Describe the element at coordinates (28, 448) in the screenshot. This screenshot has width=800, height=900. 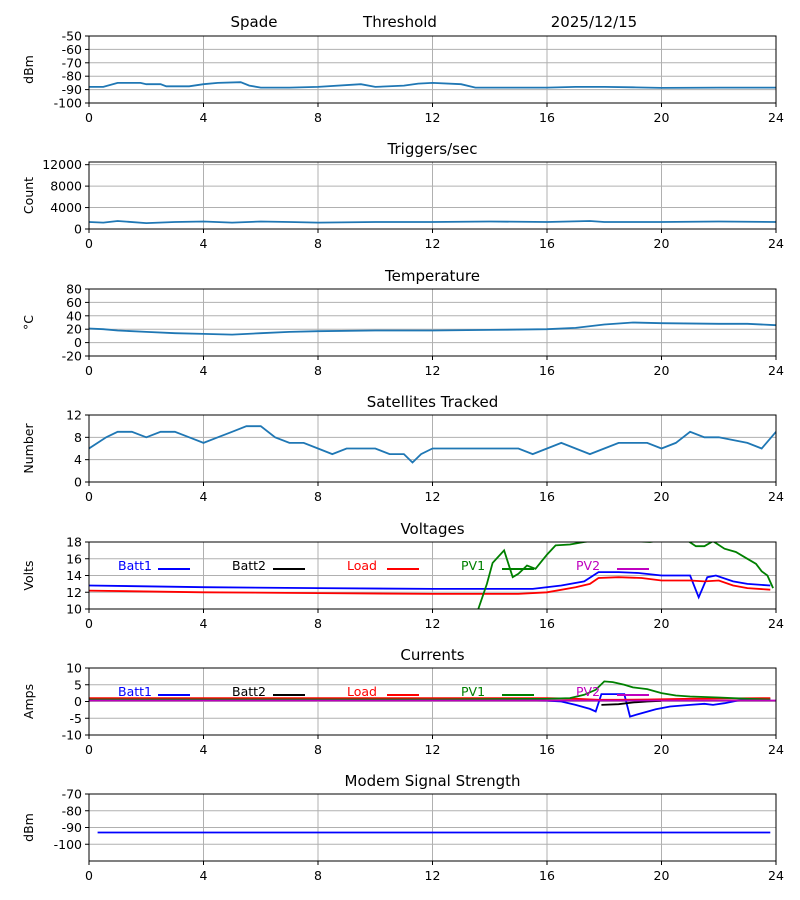
I see `y-axis-label: Number` at that location.